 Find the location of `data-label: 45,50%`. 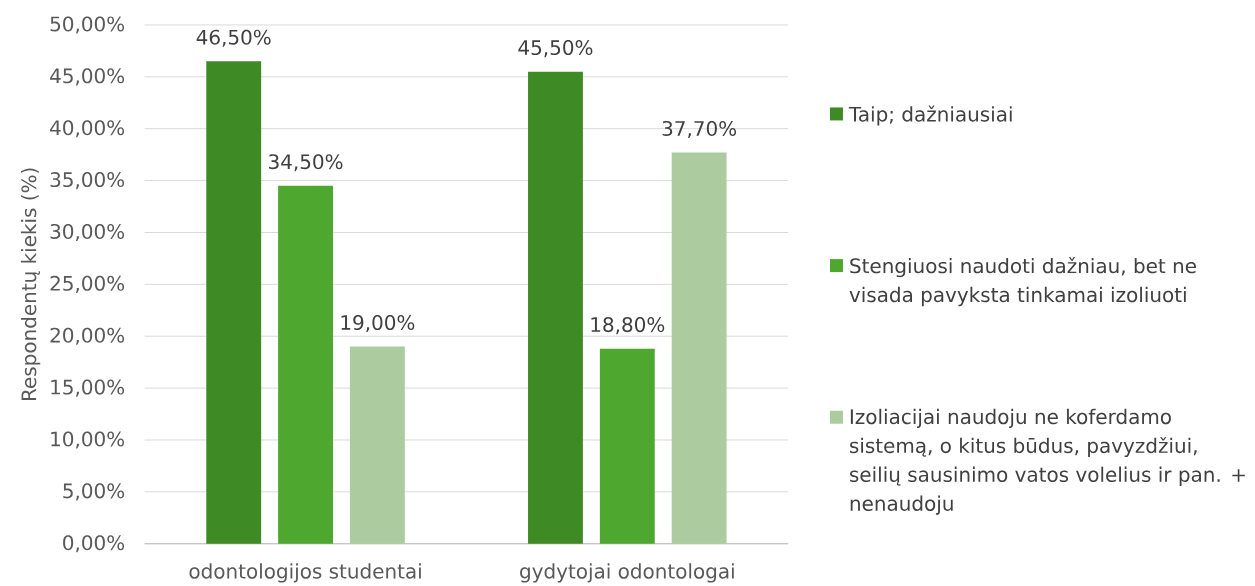

data-label: 45,50% is located at coordinates (555, 49).